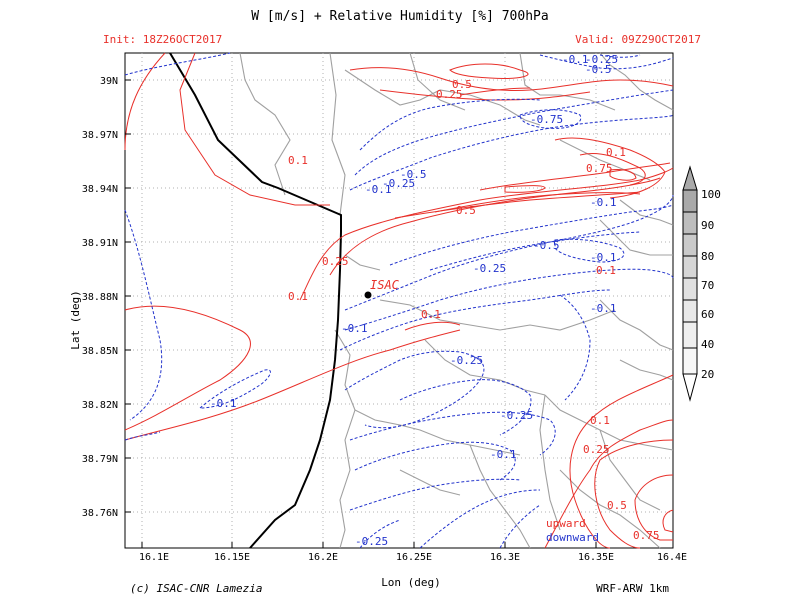 Image resolution: width=800 pixels, height=604 pixels. Describe the element at coordinates (100, 189) in the screenshot. I see `y-tick-label: 38.94N` at that location.